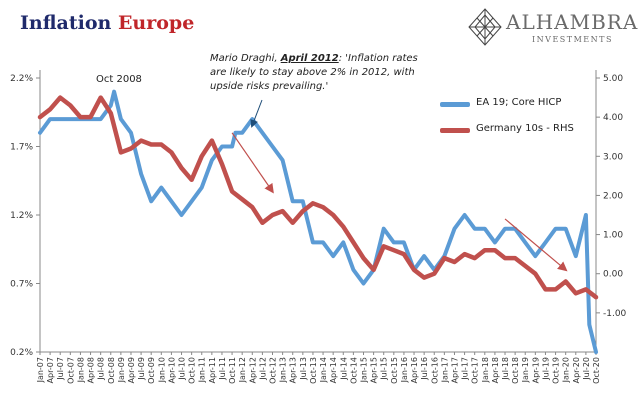 This screenshot has height=401, width=641. Describe the element at coordinates (572, 22) in the screenshot. I see `brand-name: ALHAMBRA` at that location.